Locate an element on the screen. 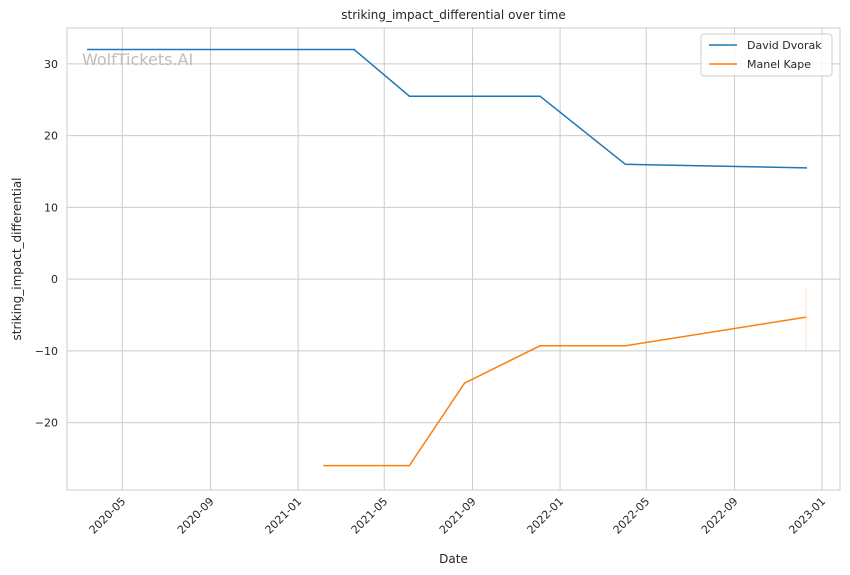 This screenshot has height=575, width=850. watermark: WolfTickets.AI is located at coordinates (137, 59).